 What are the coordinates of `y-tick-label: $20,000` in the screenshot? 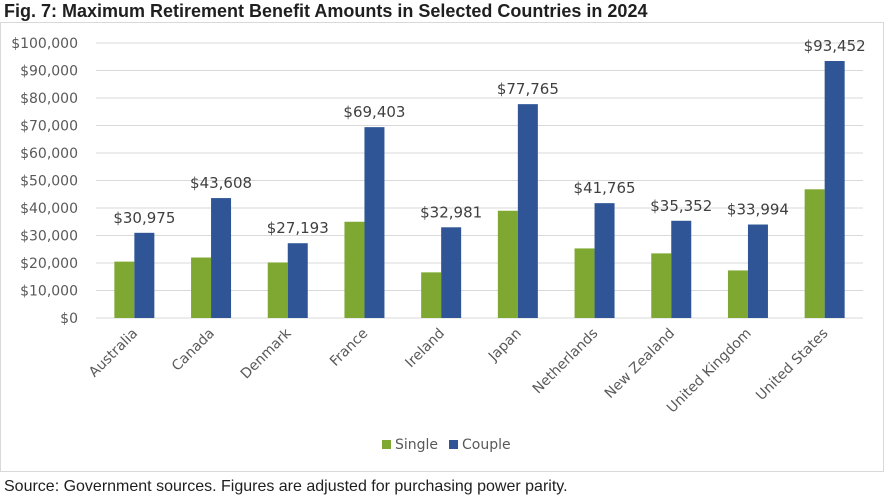 It's located at (49, 264).